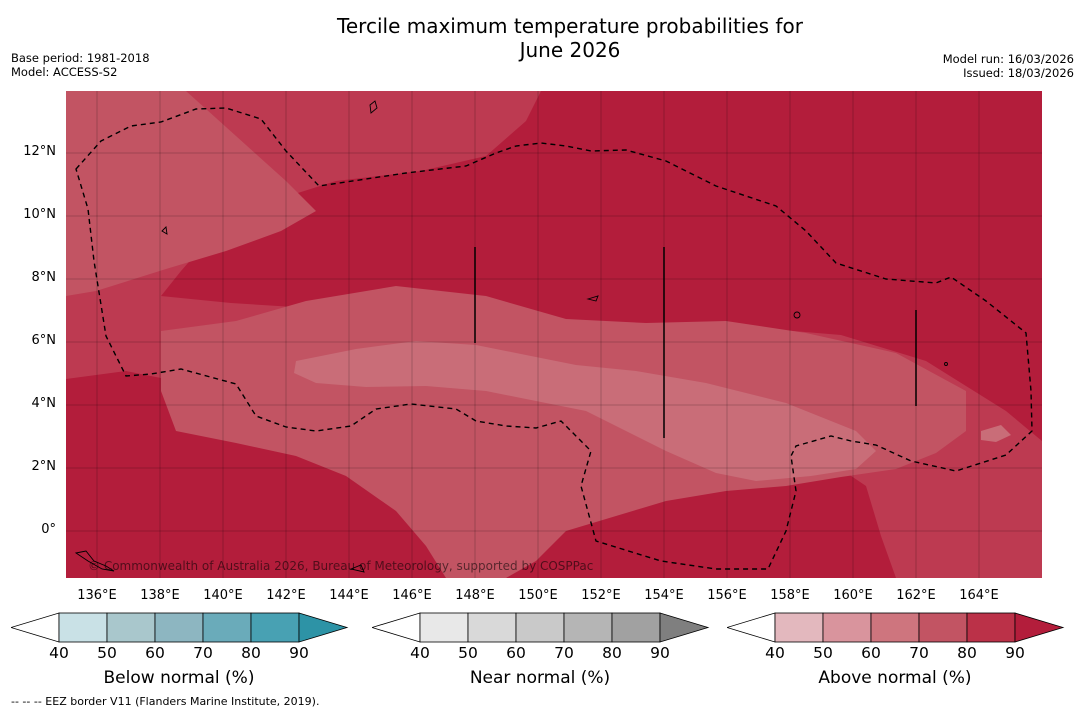 The height and width of the screenshot is (713, 1085). Describe the element at coordinates (660, 653) in the screenshot. I see `near-tick-90: 90` at that location.